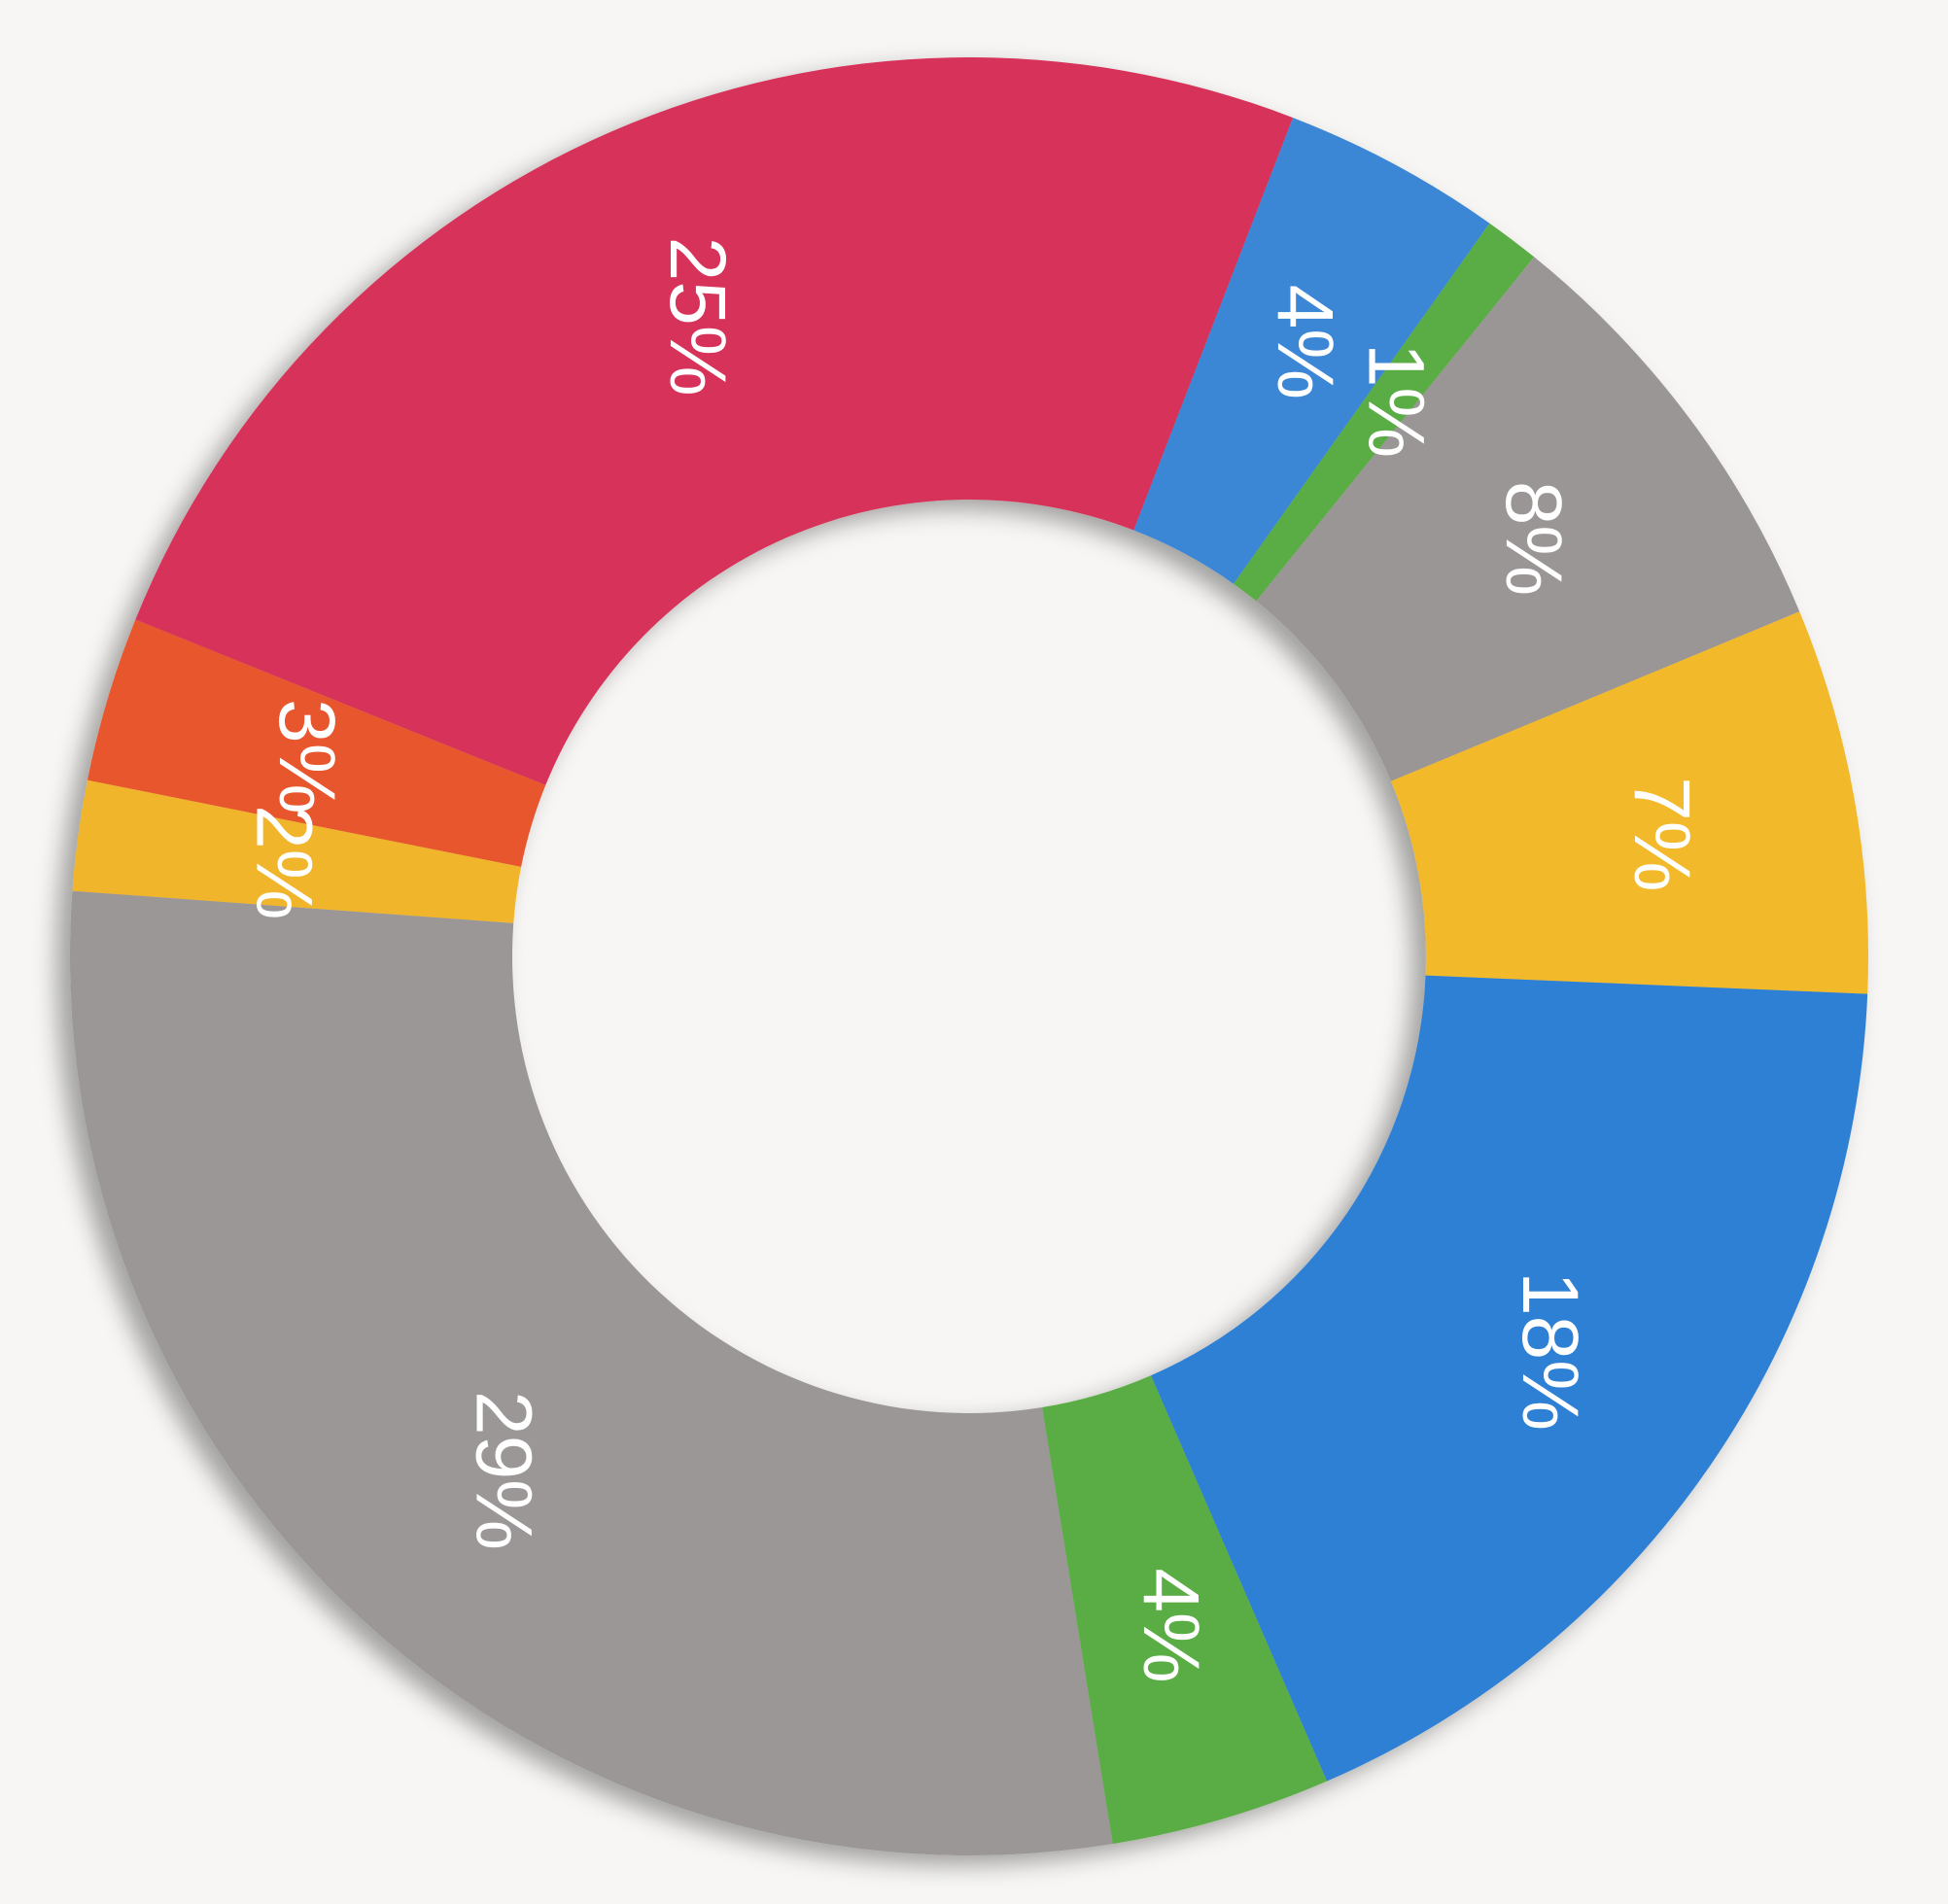 Image resolution: width=1948 pixels, height=1904 pixels. Describe the element at coordinates (698, 317) in the screenshot. I see `data-label: 25%` at that location.